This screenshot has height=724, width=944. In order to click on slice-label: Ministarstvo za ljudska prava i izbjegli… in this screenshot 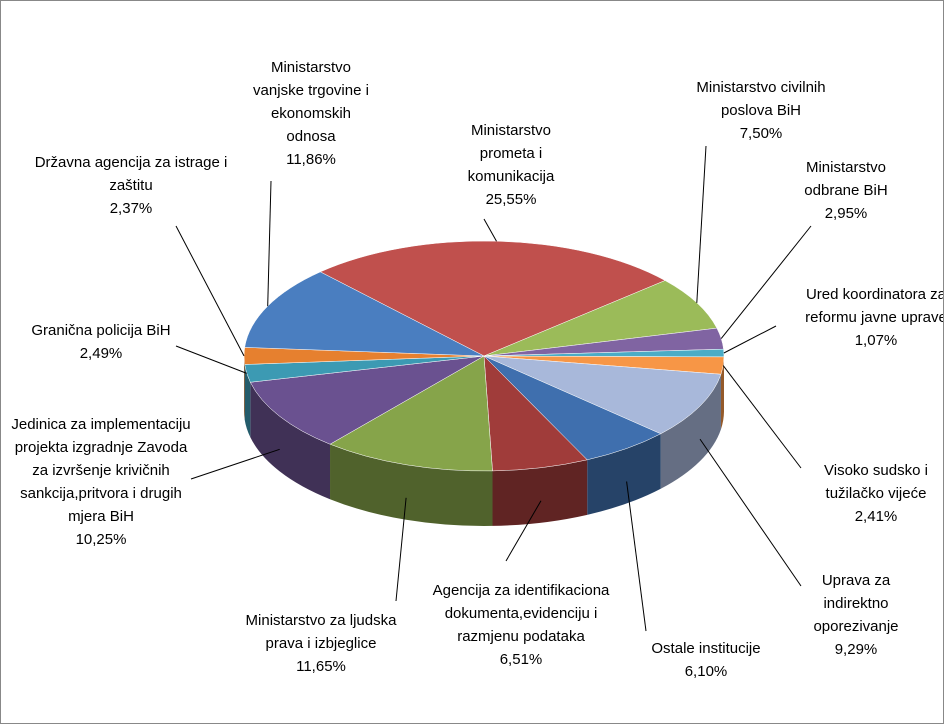, I will do `click(321, 643)`.